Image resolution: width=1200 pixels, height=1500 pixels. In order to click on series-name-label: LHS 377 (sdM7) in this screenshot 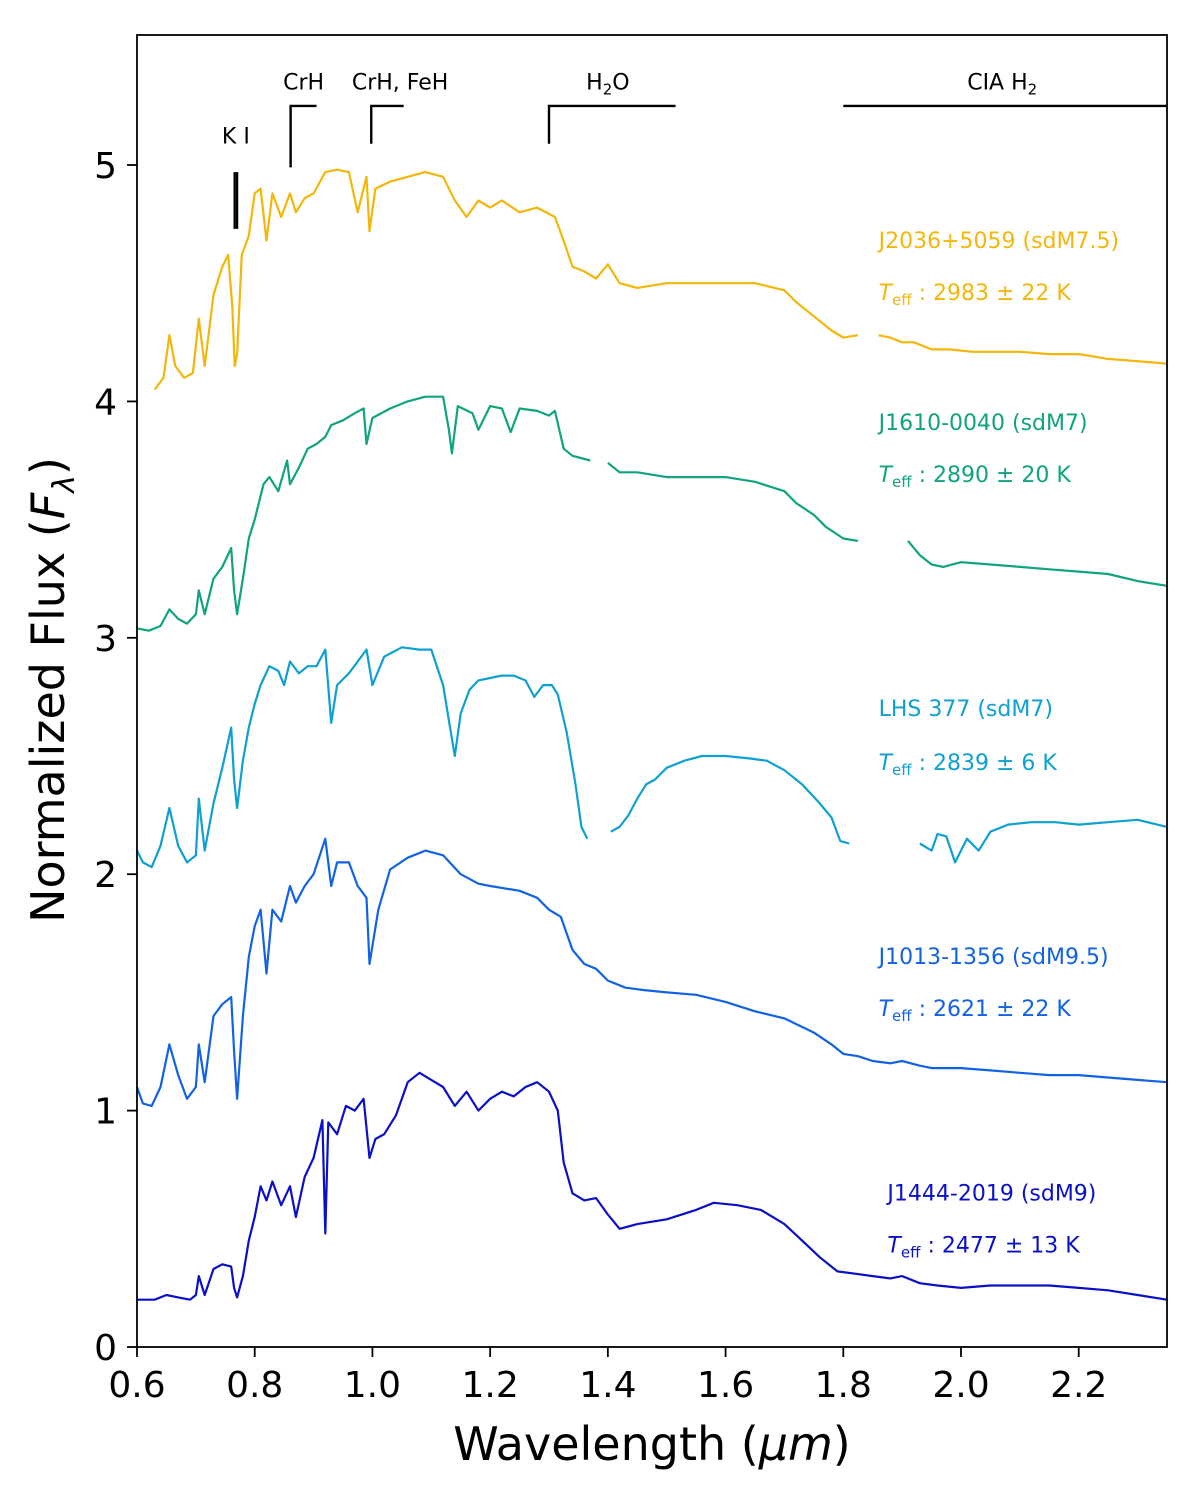, I will do `click(966, 709)`.